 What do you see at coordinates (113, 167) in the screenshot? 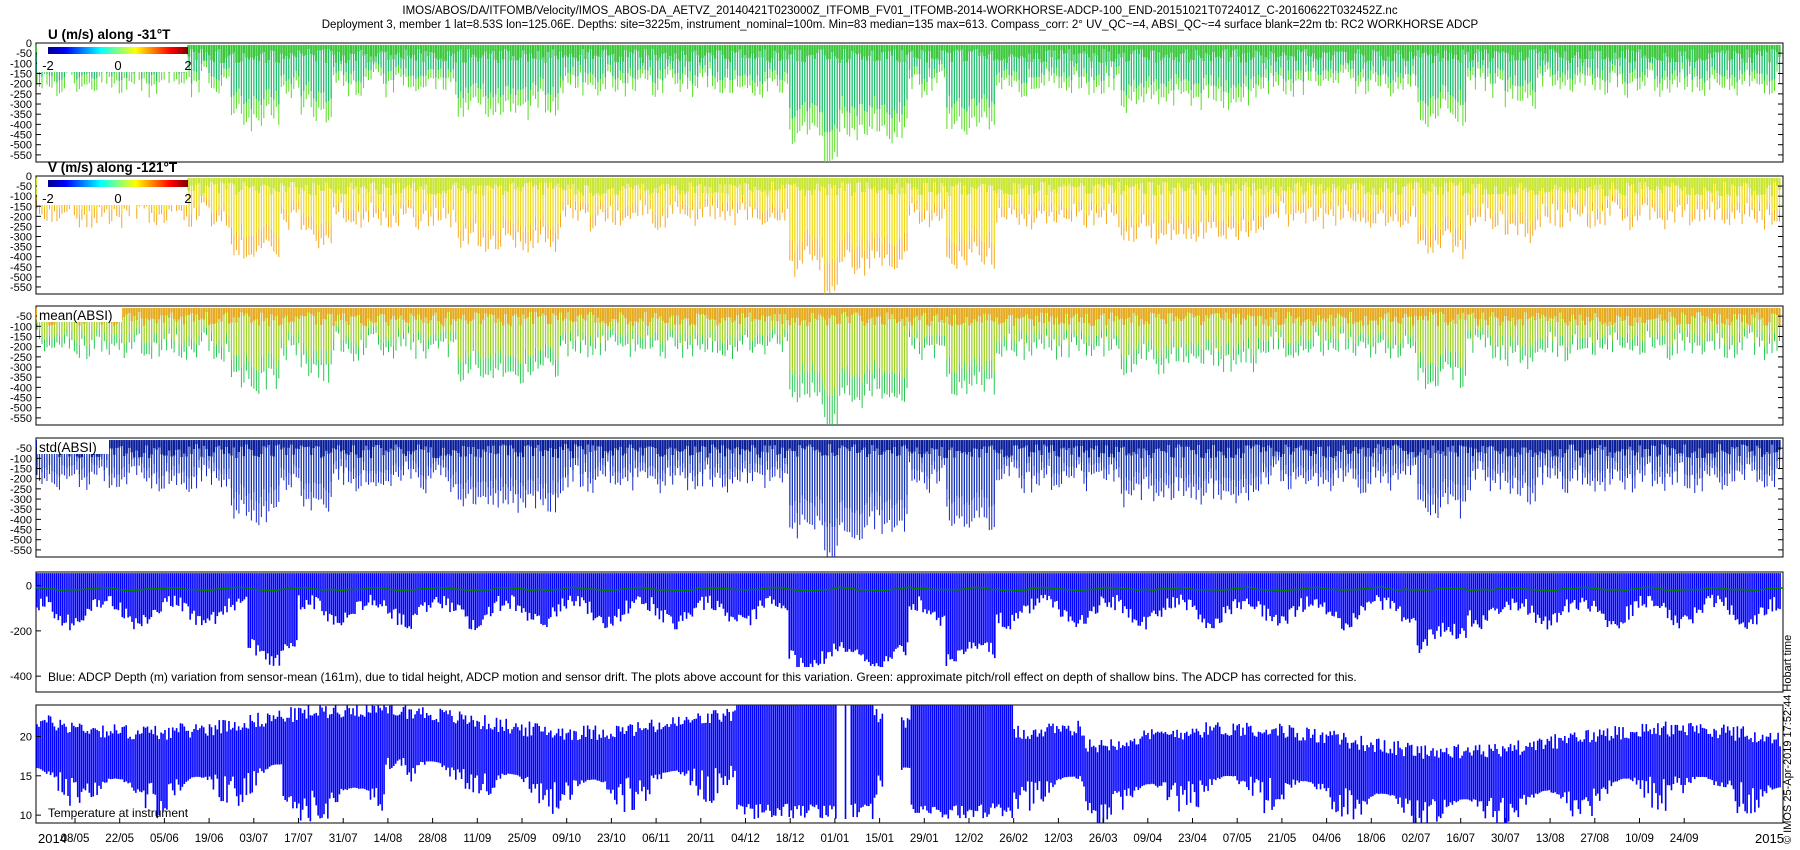
I see `panel-label: V (m/s) along -121°T` at bounding box center [113, 167].